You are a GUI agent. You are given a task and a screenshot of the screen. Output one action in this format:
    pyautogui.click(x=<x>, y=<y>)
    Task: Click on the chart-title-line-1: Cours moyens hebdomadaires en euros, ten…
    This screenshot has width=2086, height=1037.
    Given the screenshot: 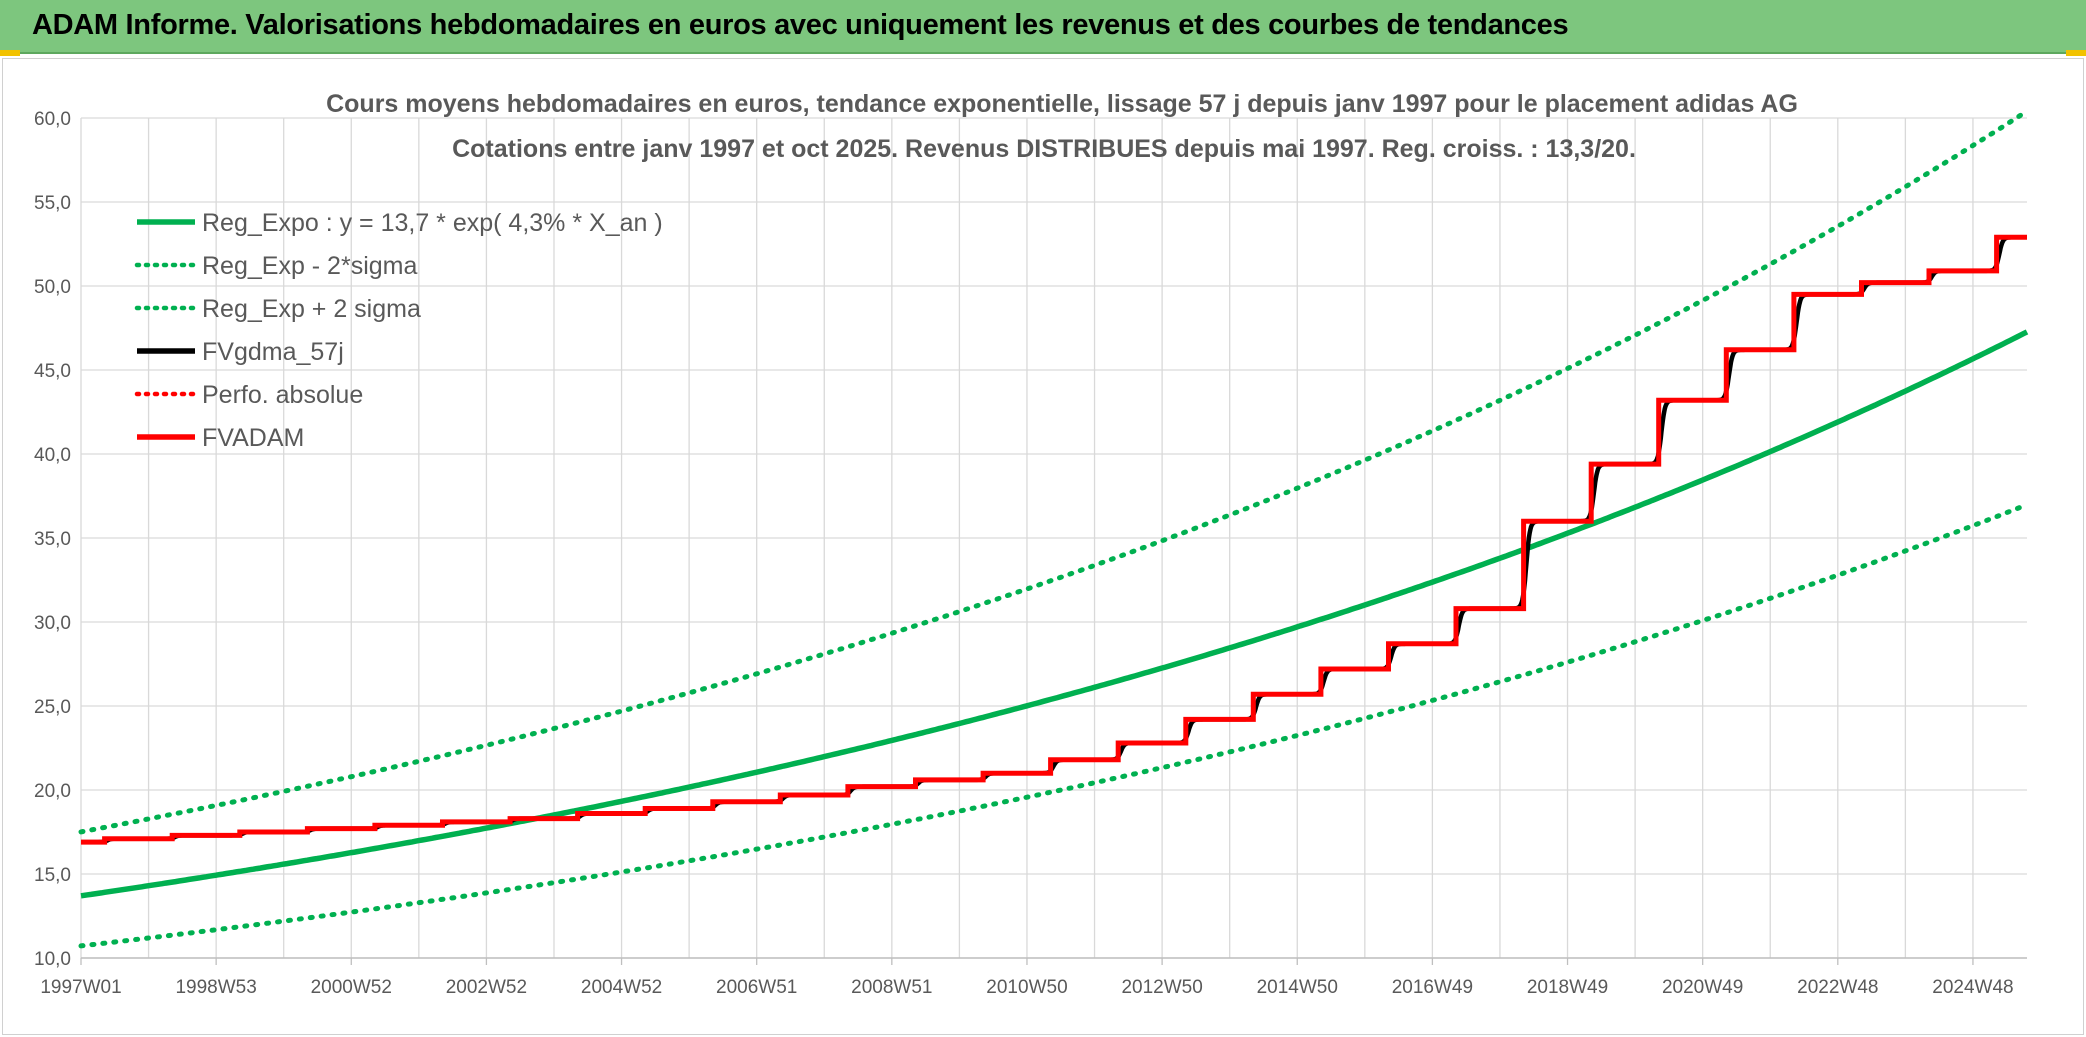 What is the action you would take?
    pyautogui.click(x=1062, y=104)
    